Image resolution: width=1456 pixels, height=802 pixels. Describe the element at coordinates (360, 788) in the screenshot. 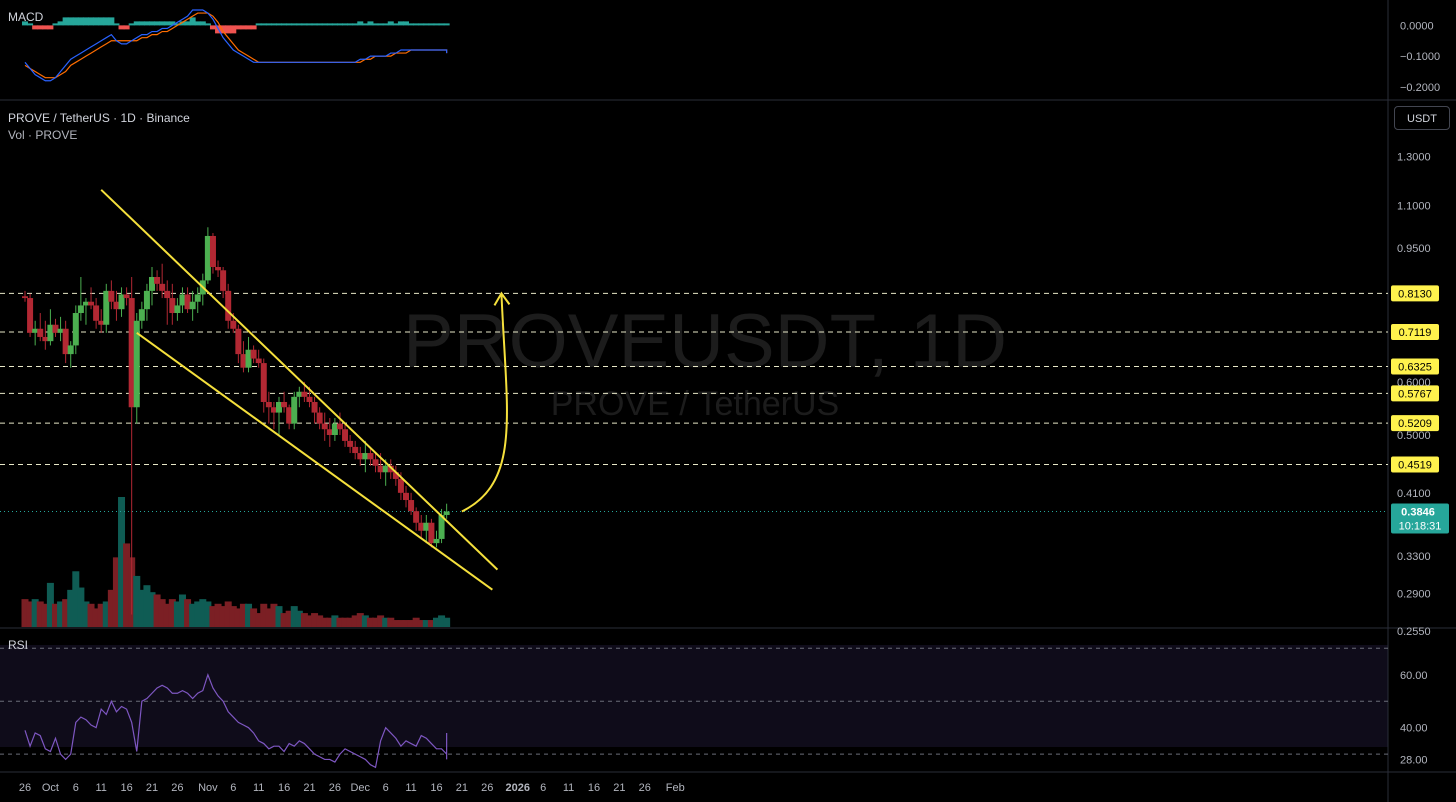

I see `time-tick-label: Dec` at that location.